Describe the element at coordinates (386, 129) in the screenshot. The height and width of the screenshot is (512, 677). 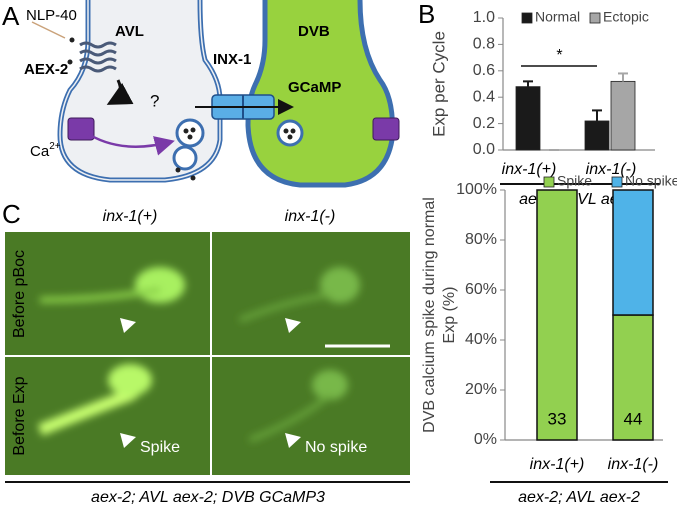
I see `ca-channel-dvb` at that location.